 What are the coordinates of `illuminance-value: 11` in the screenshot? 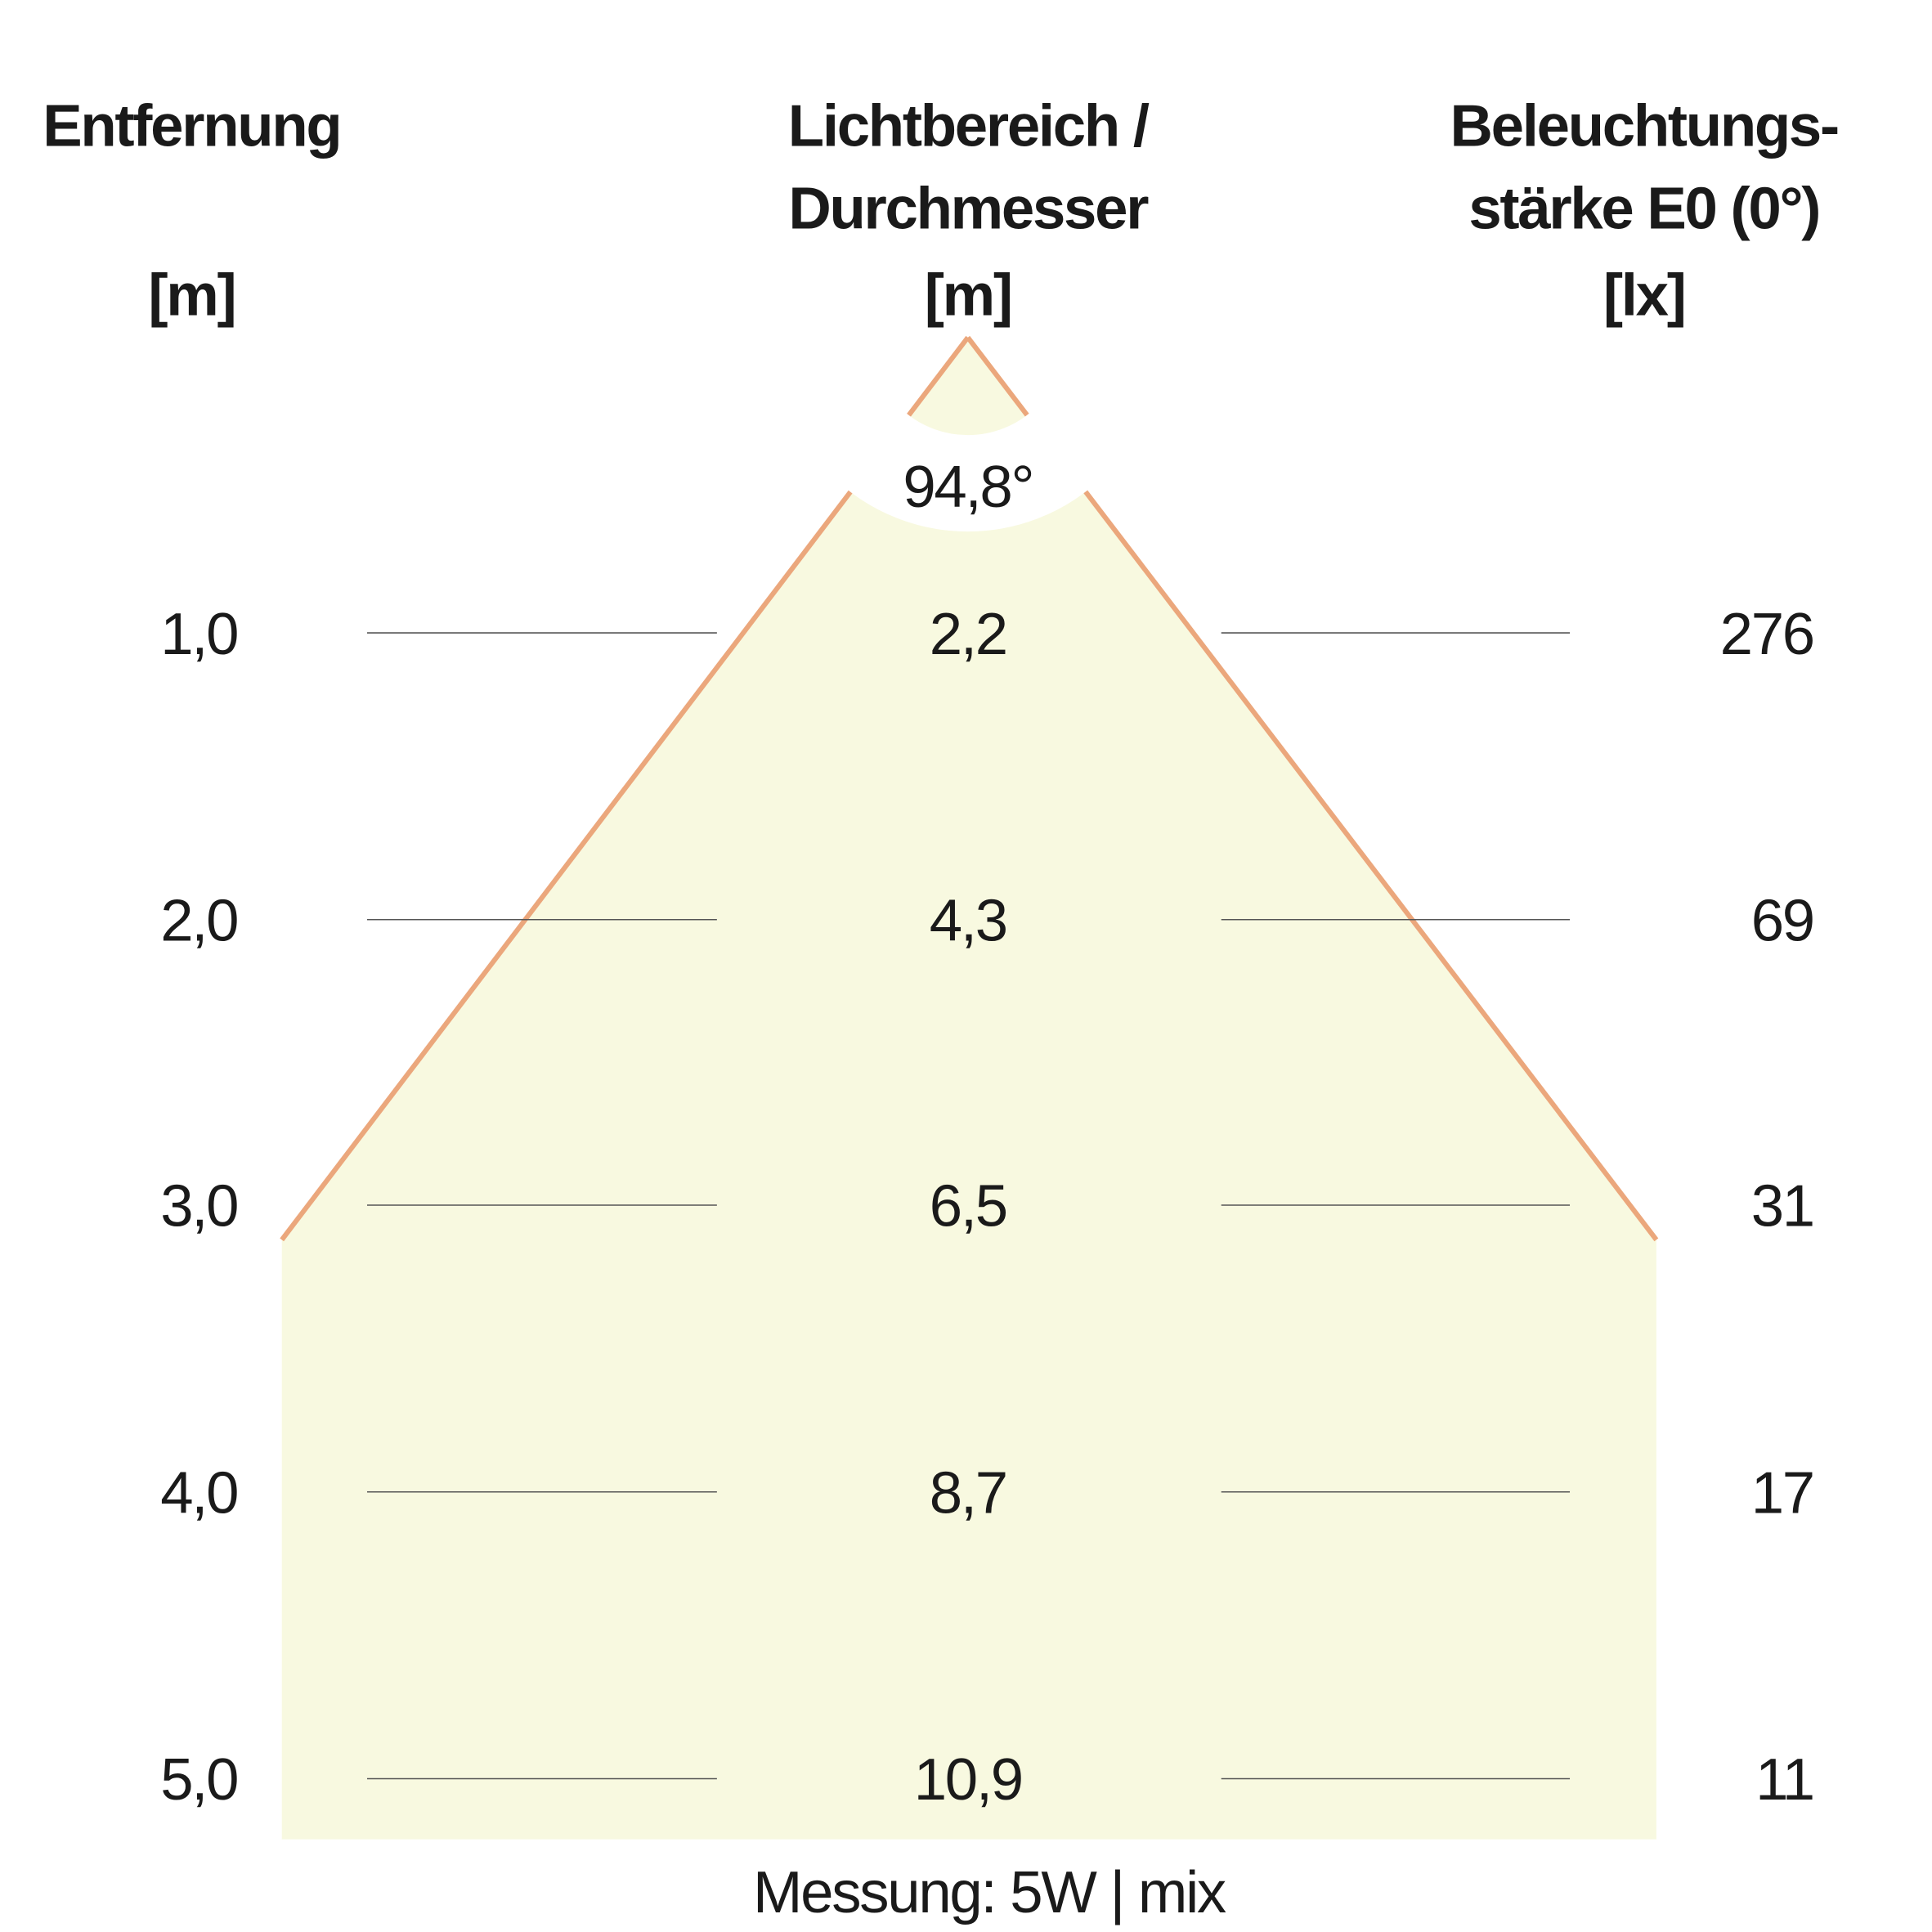 It's located at (1784, 1779).